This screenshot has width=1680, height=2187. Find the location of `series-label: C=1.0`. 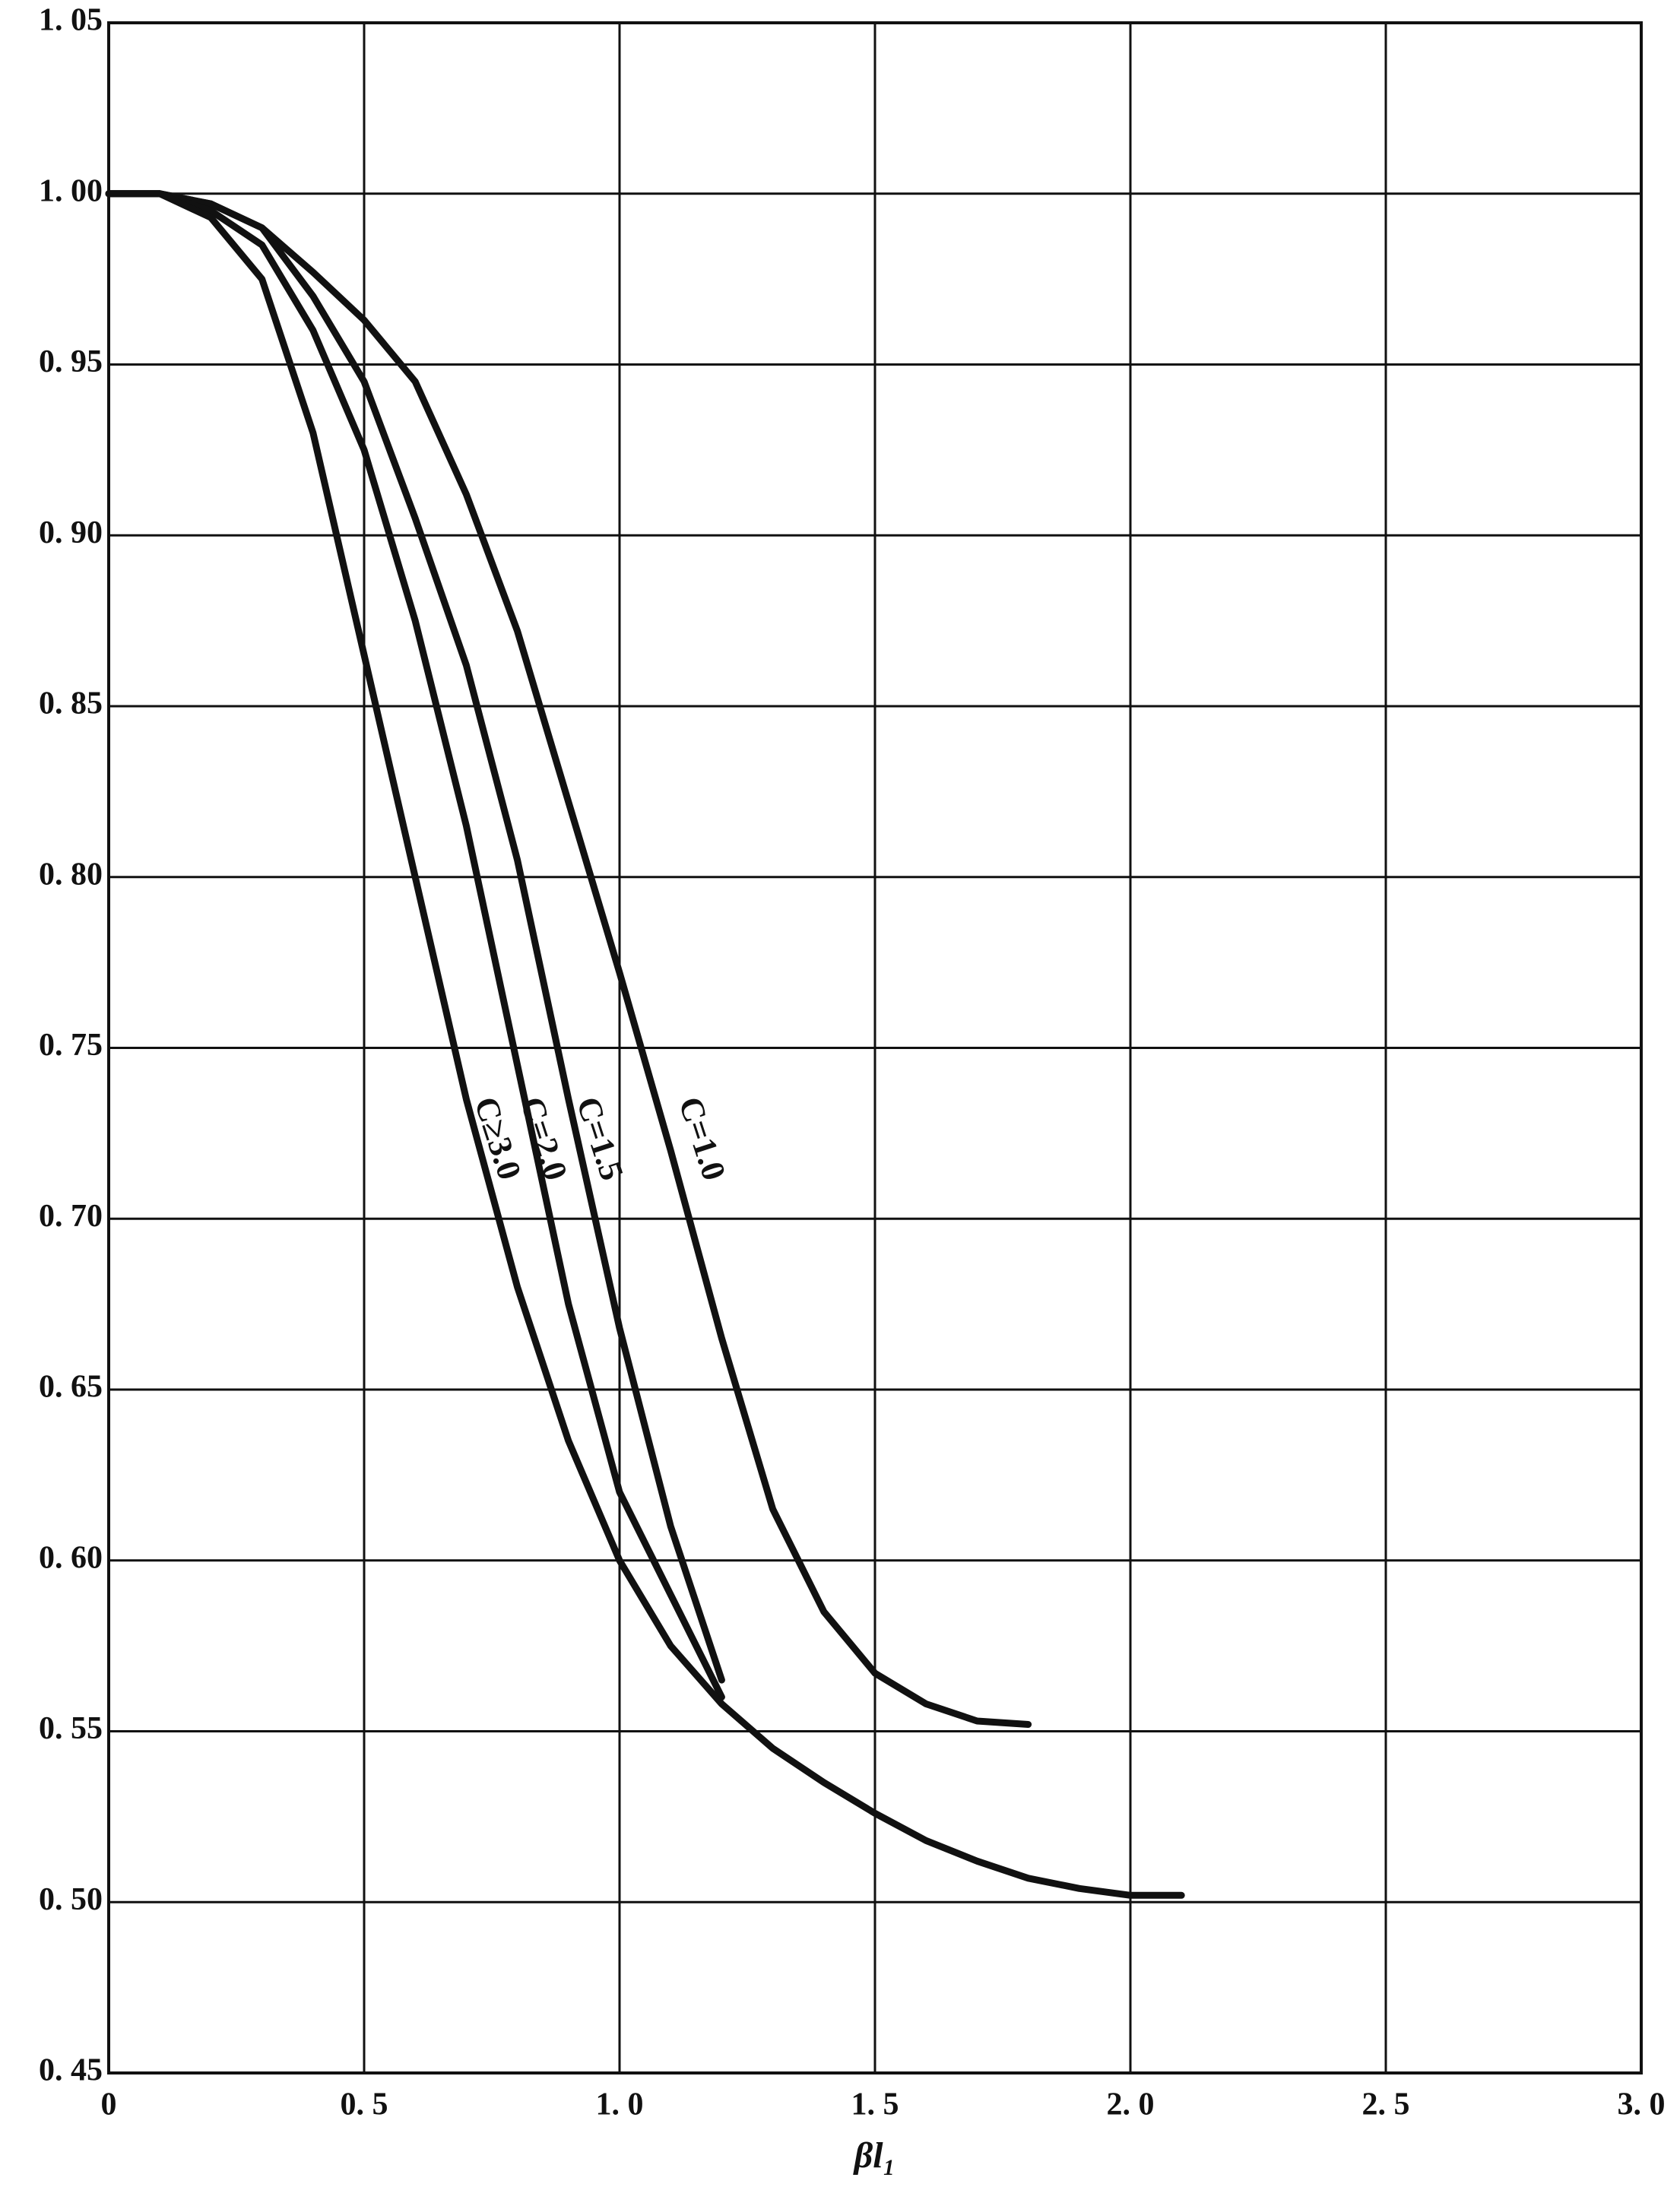

series-label: C=1.0 is located at coordinates (702, 1138).